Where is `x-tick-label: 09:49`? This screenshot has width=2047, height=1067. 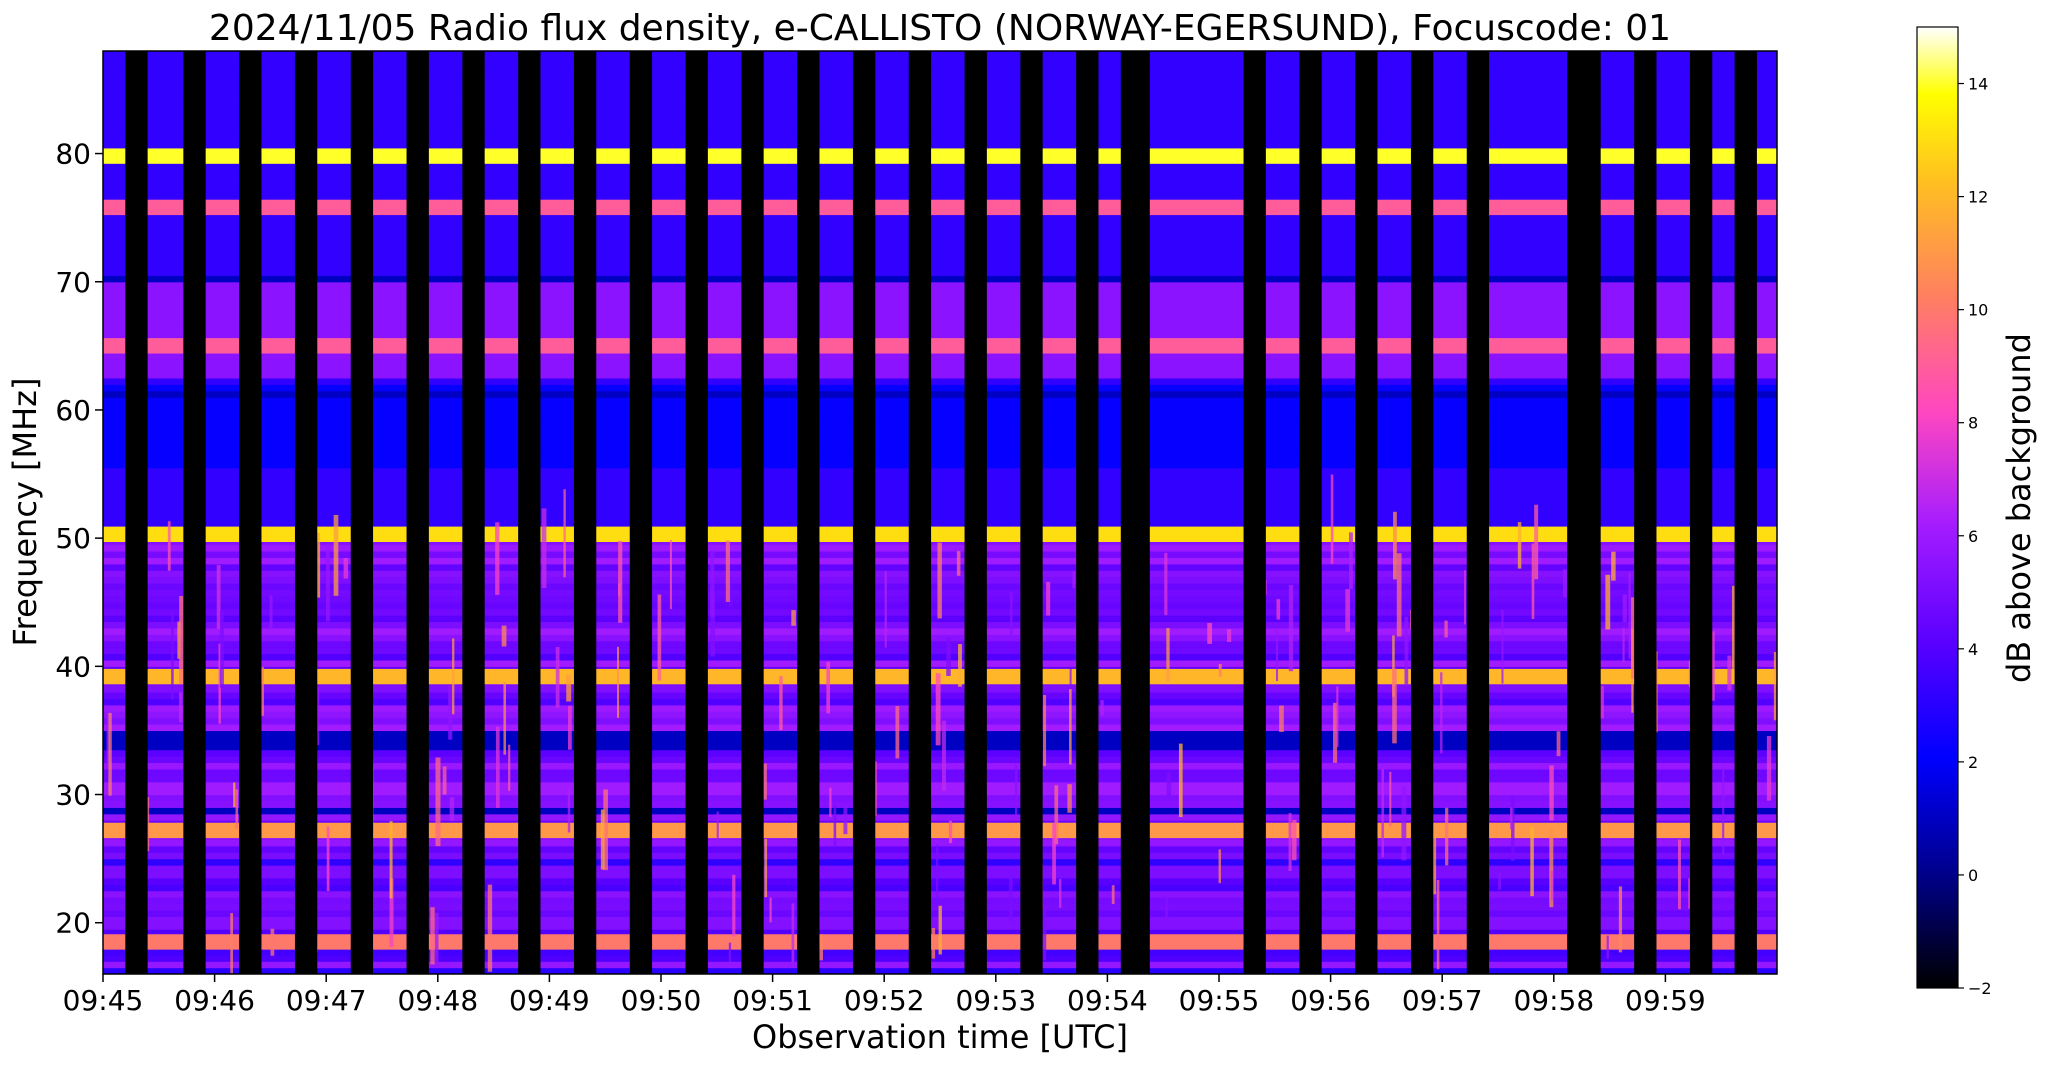 x-tick-label: 09:49 is located at coordinates (549, 1000).